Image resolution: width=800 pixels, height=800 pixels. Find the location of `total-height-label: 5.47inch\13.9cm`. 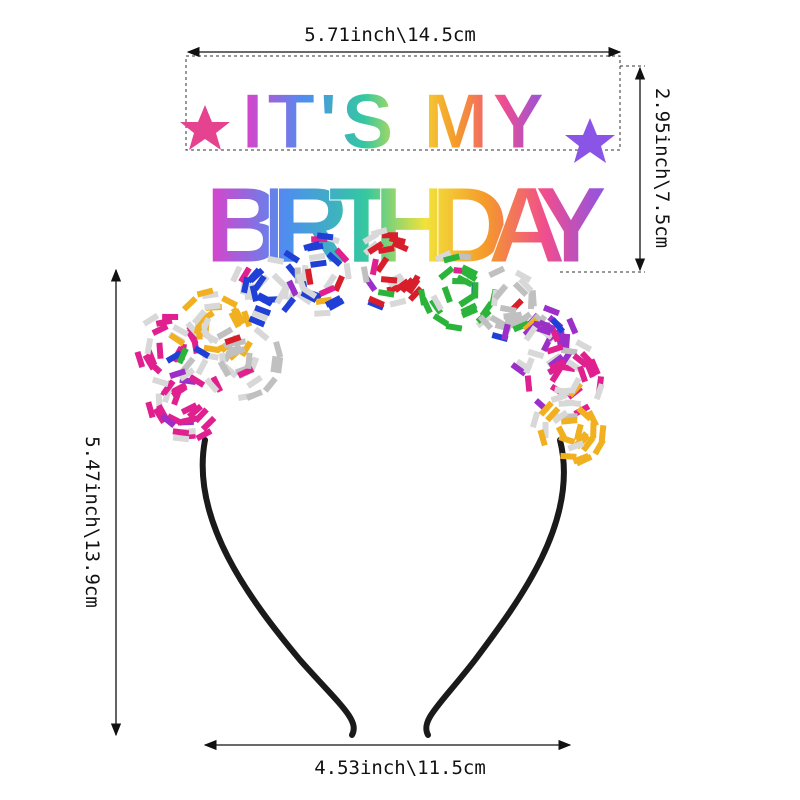

total-height-label: 5.47inch\13.9cm is located at coordinates (92, 522).